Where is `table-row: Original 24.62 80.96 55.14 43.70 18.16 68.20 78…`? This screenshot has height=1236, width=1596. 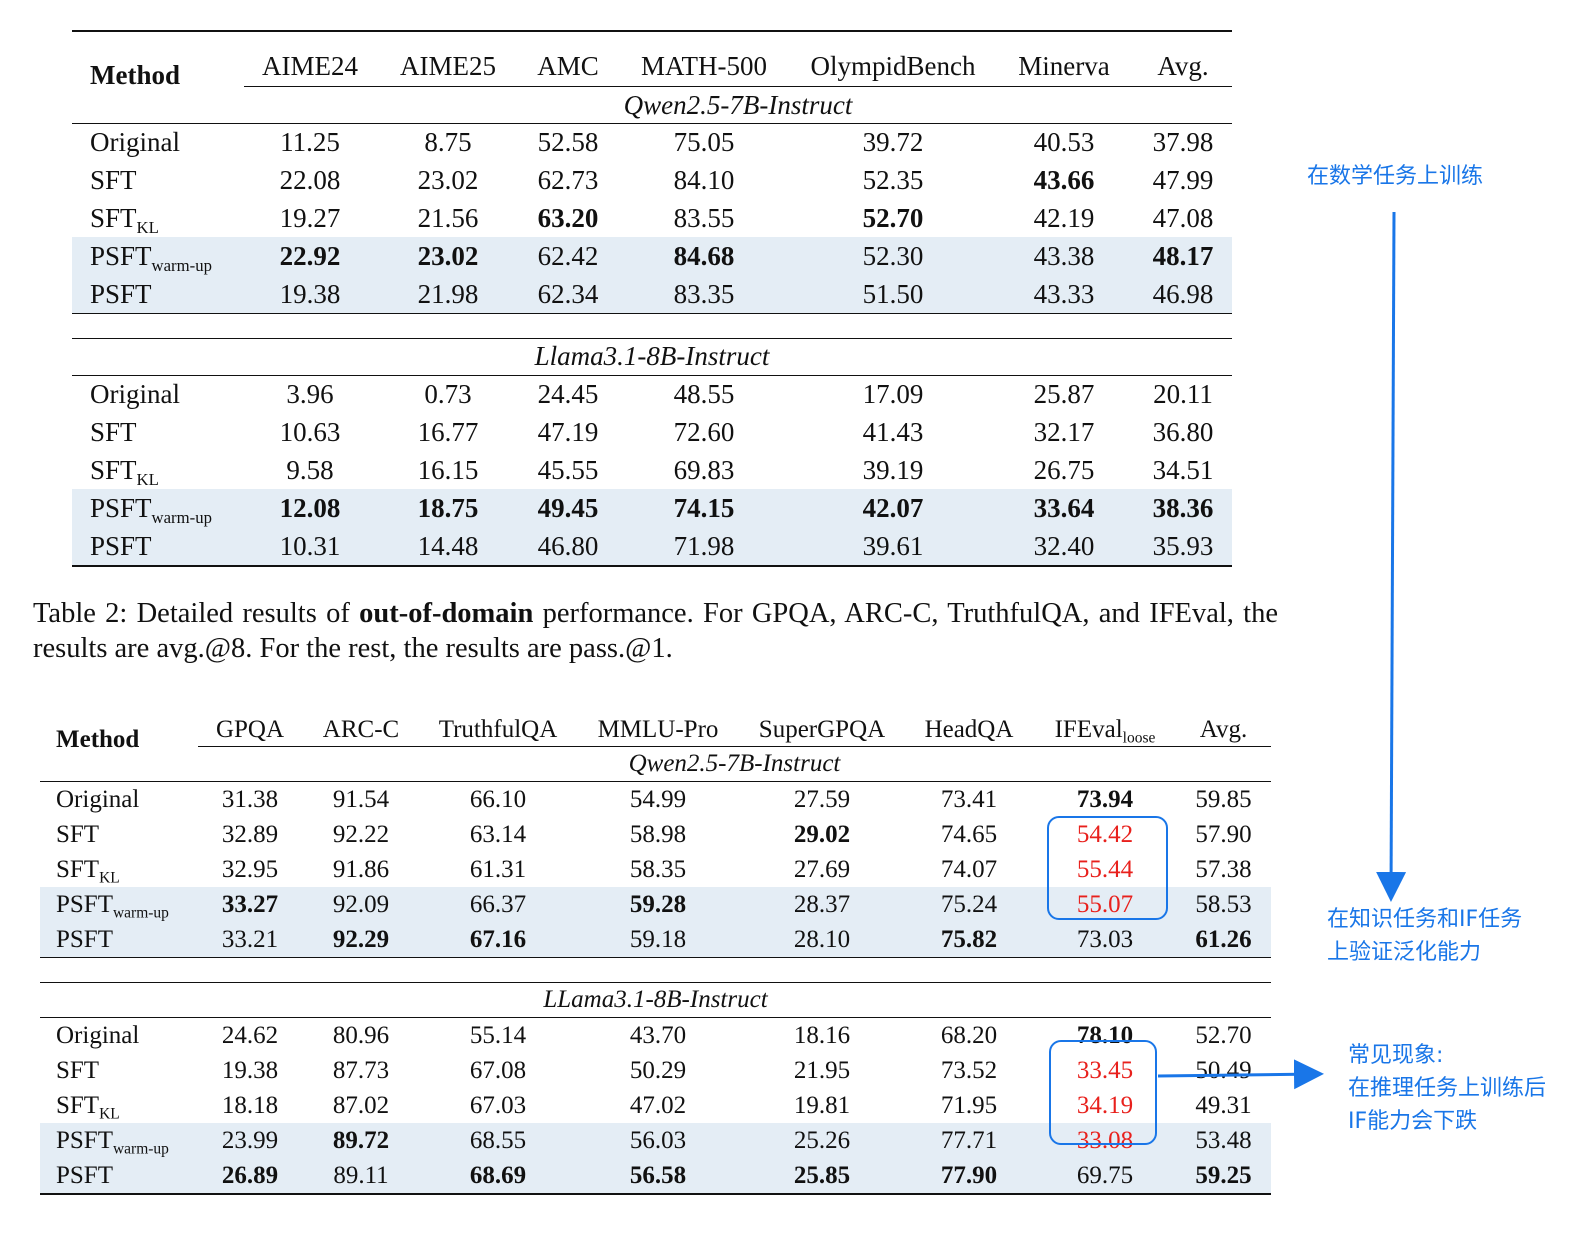 table-row: Original 24.62 80.96 55.14 43.70 18.16 68.20 78… is located at coordinates (655, 1036).